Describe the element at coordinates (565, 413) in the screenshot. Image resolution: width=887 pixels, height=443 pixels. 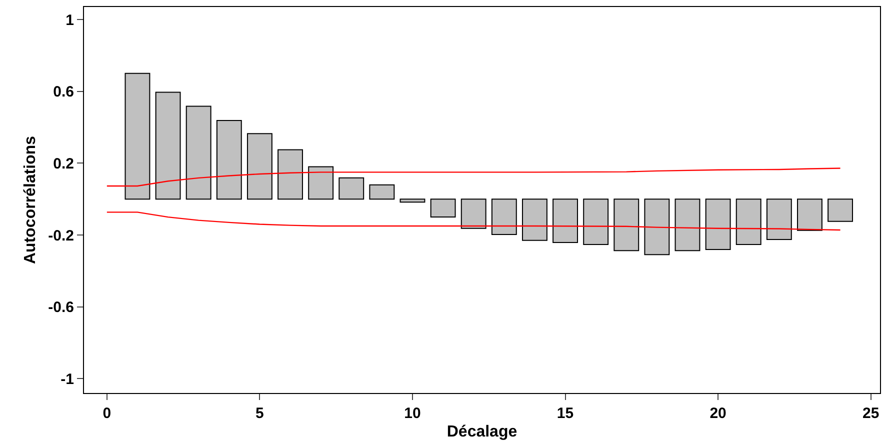
I see `x-tick-label: 15` at that location.